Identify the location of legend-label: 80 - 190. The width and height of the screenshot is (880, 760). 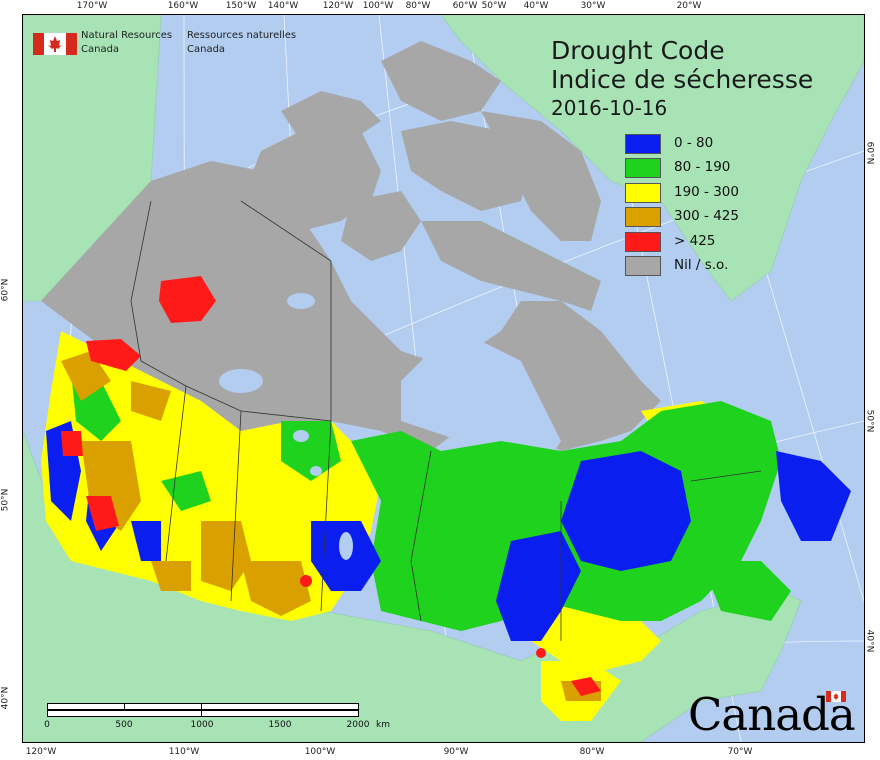
(702, 167).